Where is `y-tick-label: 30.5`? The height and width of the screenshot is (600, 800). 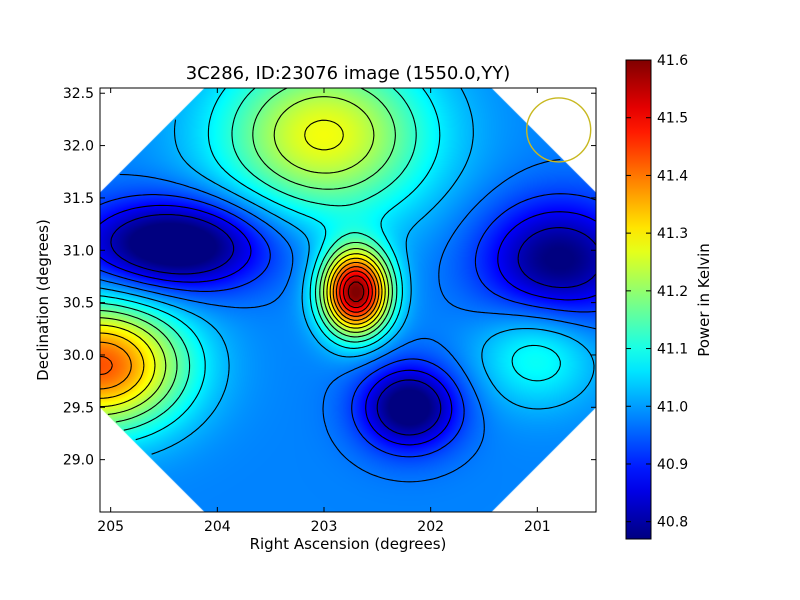
y-tick-label: 30.5 is located at coordinates (78, 304).